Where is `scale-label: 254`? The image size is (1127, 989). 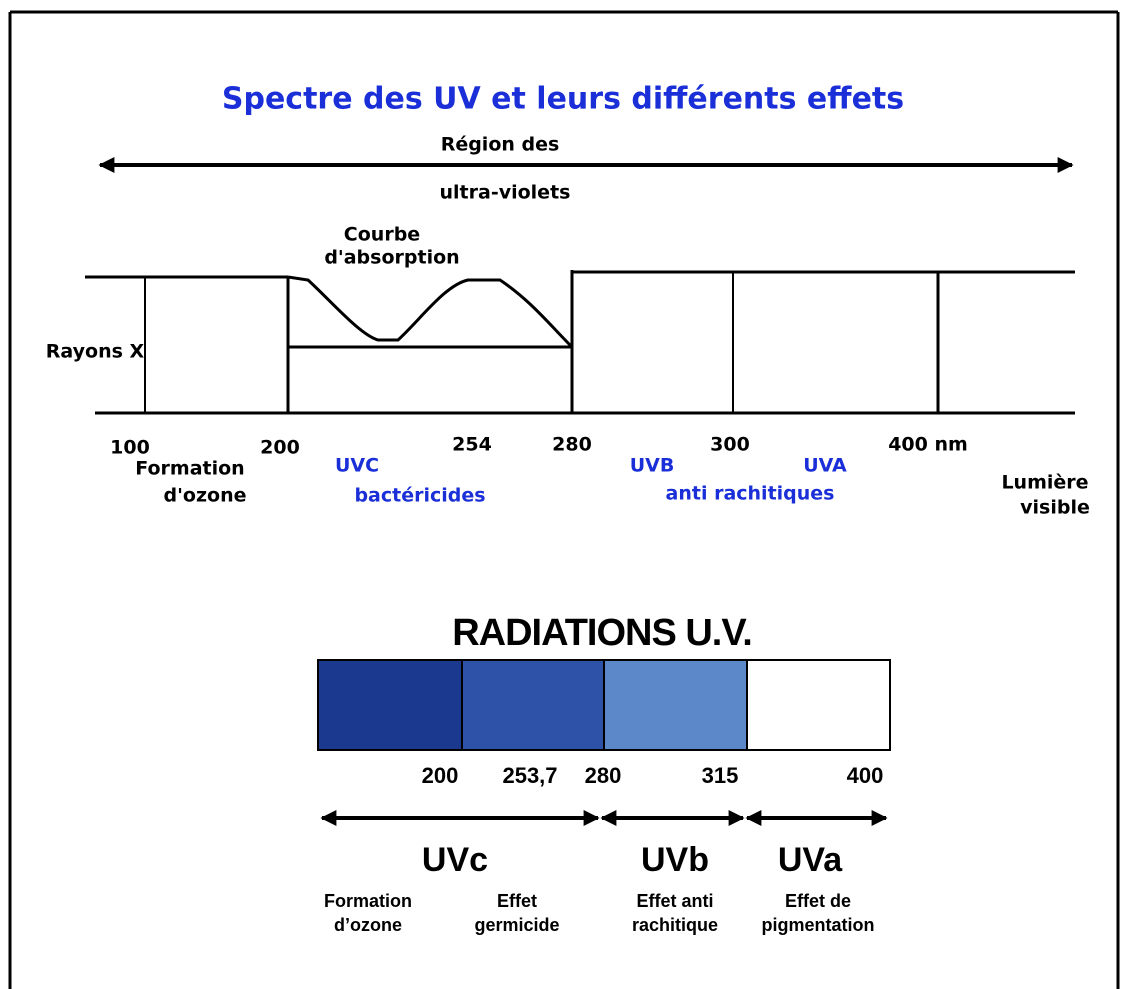 scale-label: 254 is located at coordinates (472, 445).